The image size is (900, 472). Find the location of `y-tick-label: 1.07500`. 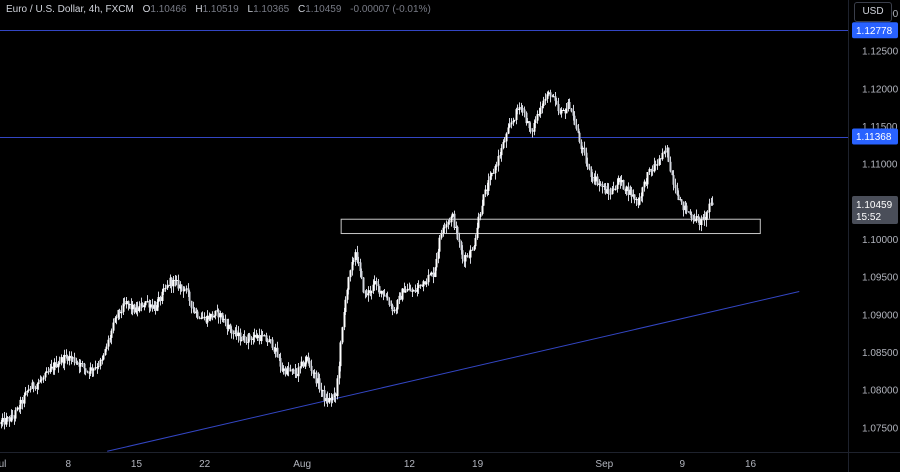

y-tick-label: 1.07500 is located at coordinates (880, 428).